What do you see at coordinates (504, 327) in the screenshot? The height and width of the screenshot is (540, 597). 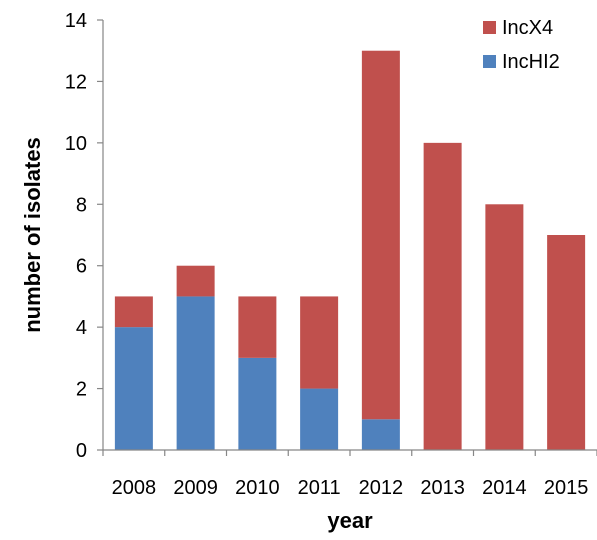 I see `bar-incx4-2014` at bounding box center [504, 327].